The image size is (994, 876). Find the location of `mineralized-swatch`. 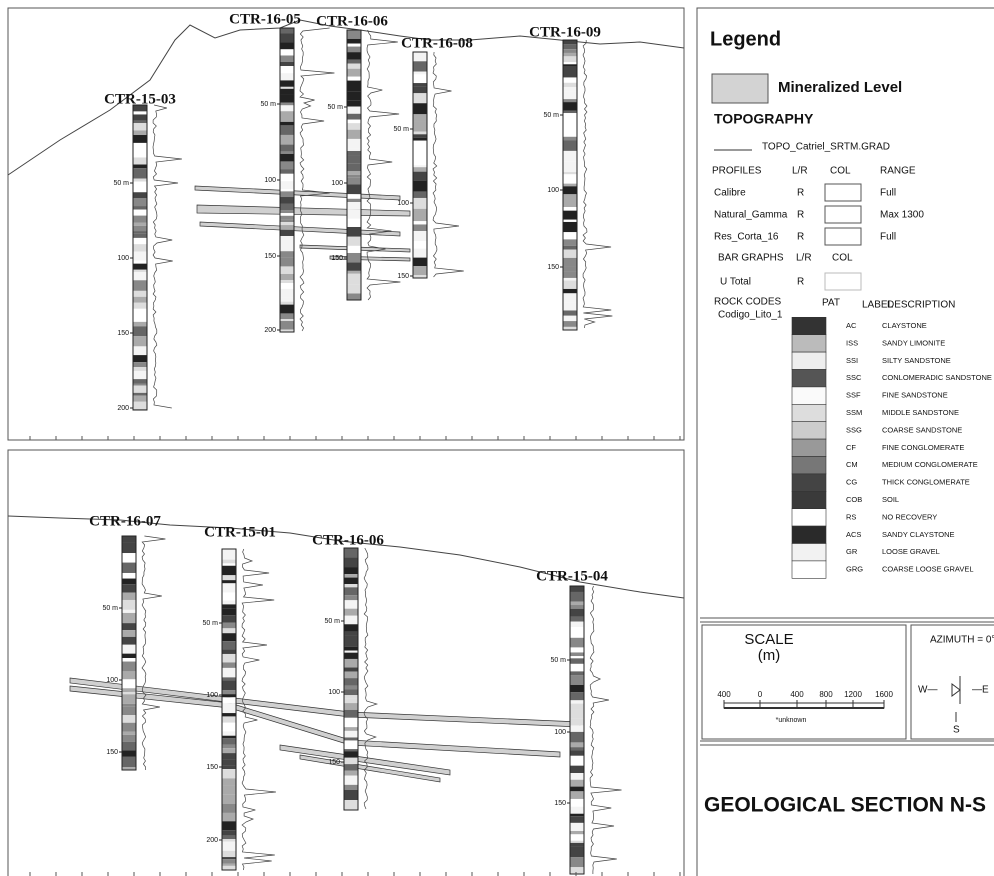

mineralized-swatch is located at coordinates (740, 88).